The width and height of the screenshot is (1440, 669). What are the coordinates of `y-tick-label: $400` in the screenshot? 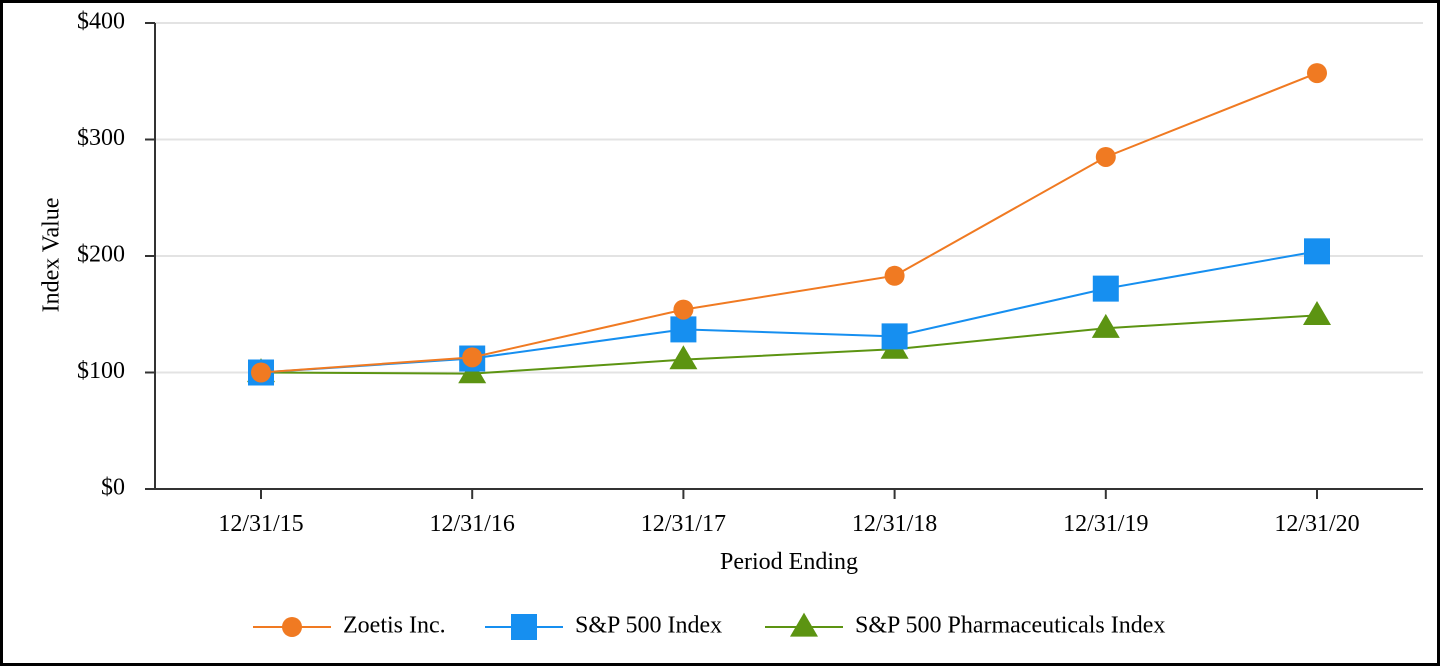 It's located at (101, 22).